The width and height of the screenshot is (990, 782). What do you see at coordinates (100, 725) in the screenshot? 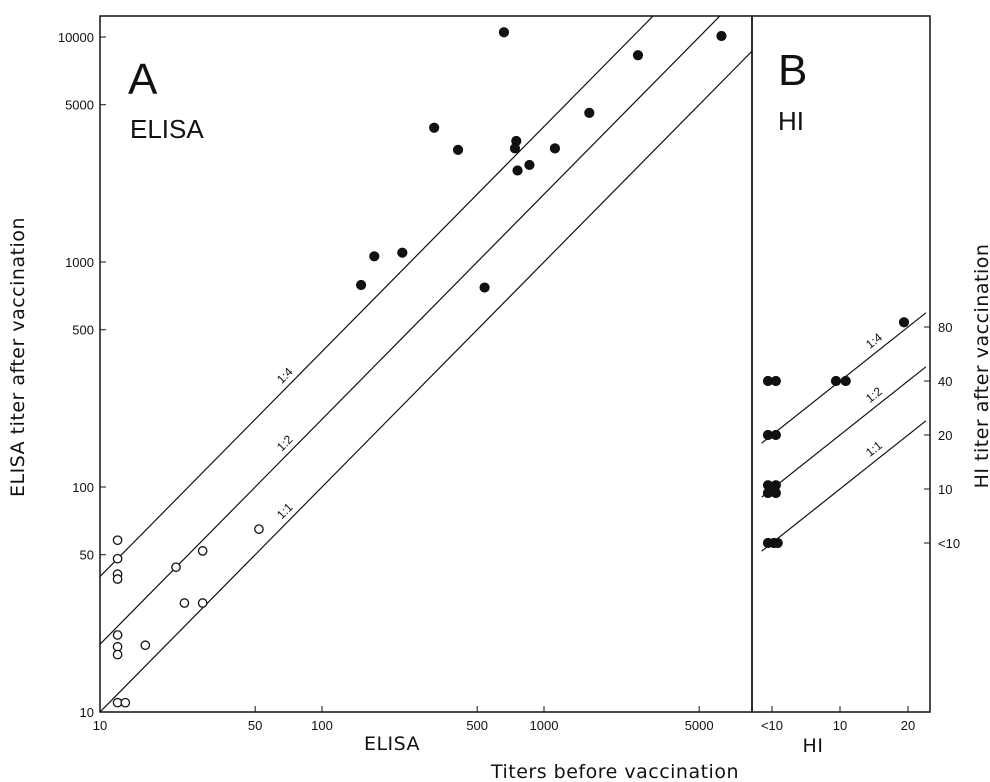
I see `x-tick-label-a-0: 10` at bounding box center [100, 725].